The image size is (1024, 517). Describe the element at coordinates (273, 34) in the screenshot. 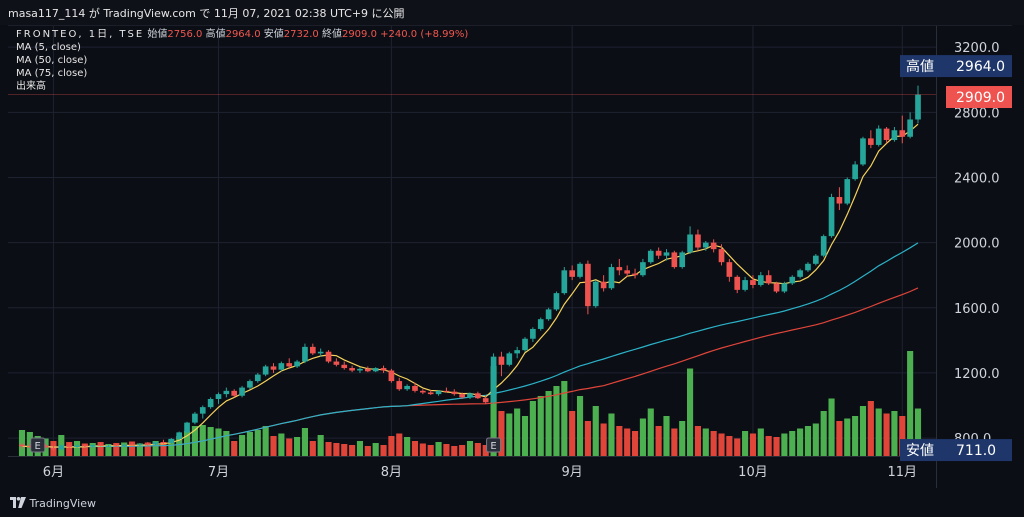

I see `low-label: 安値` at that location.